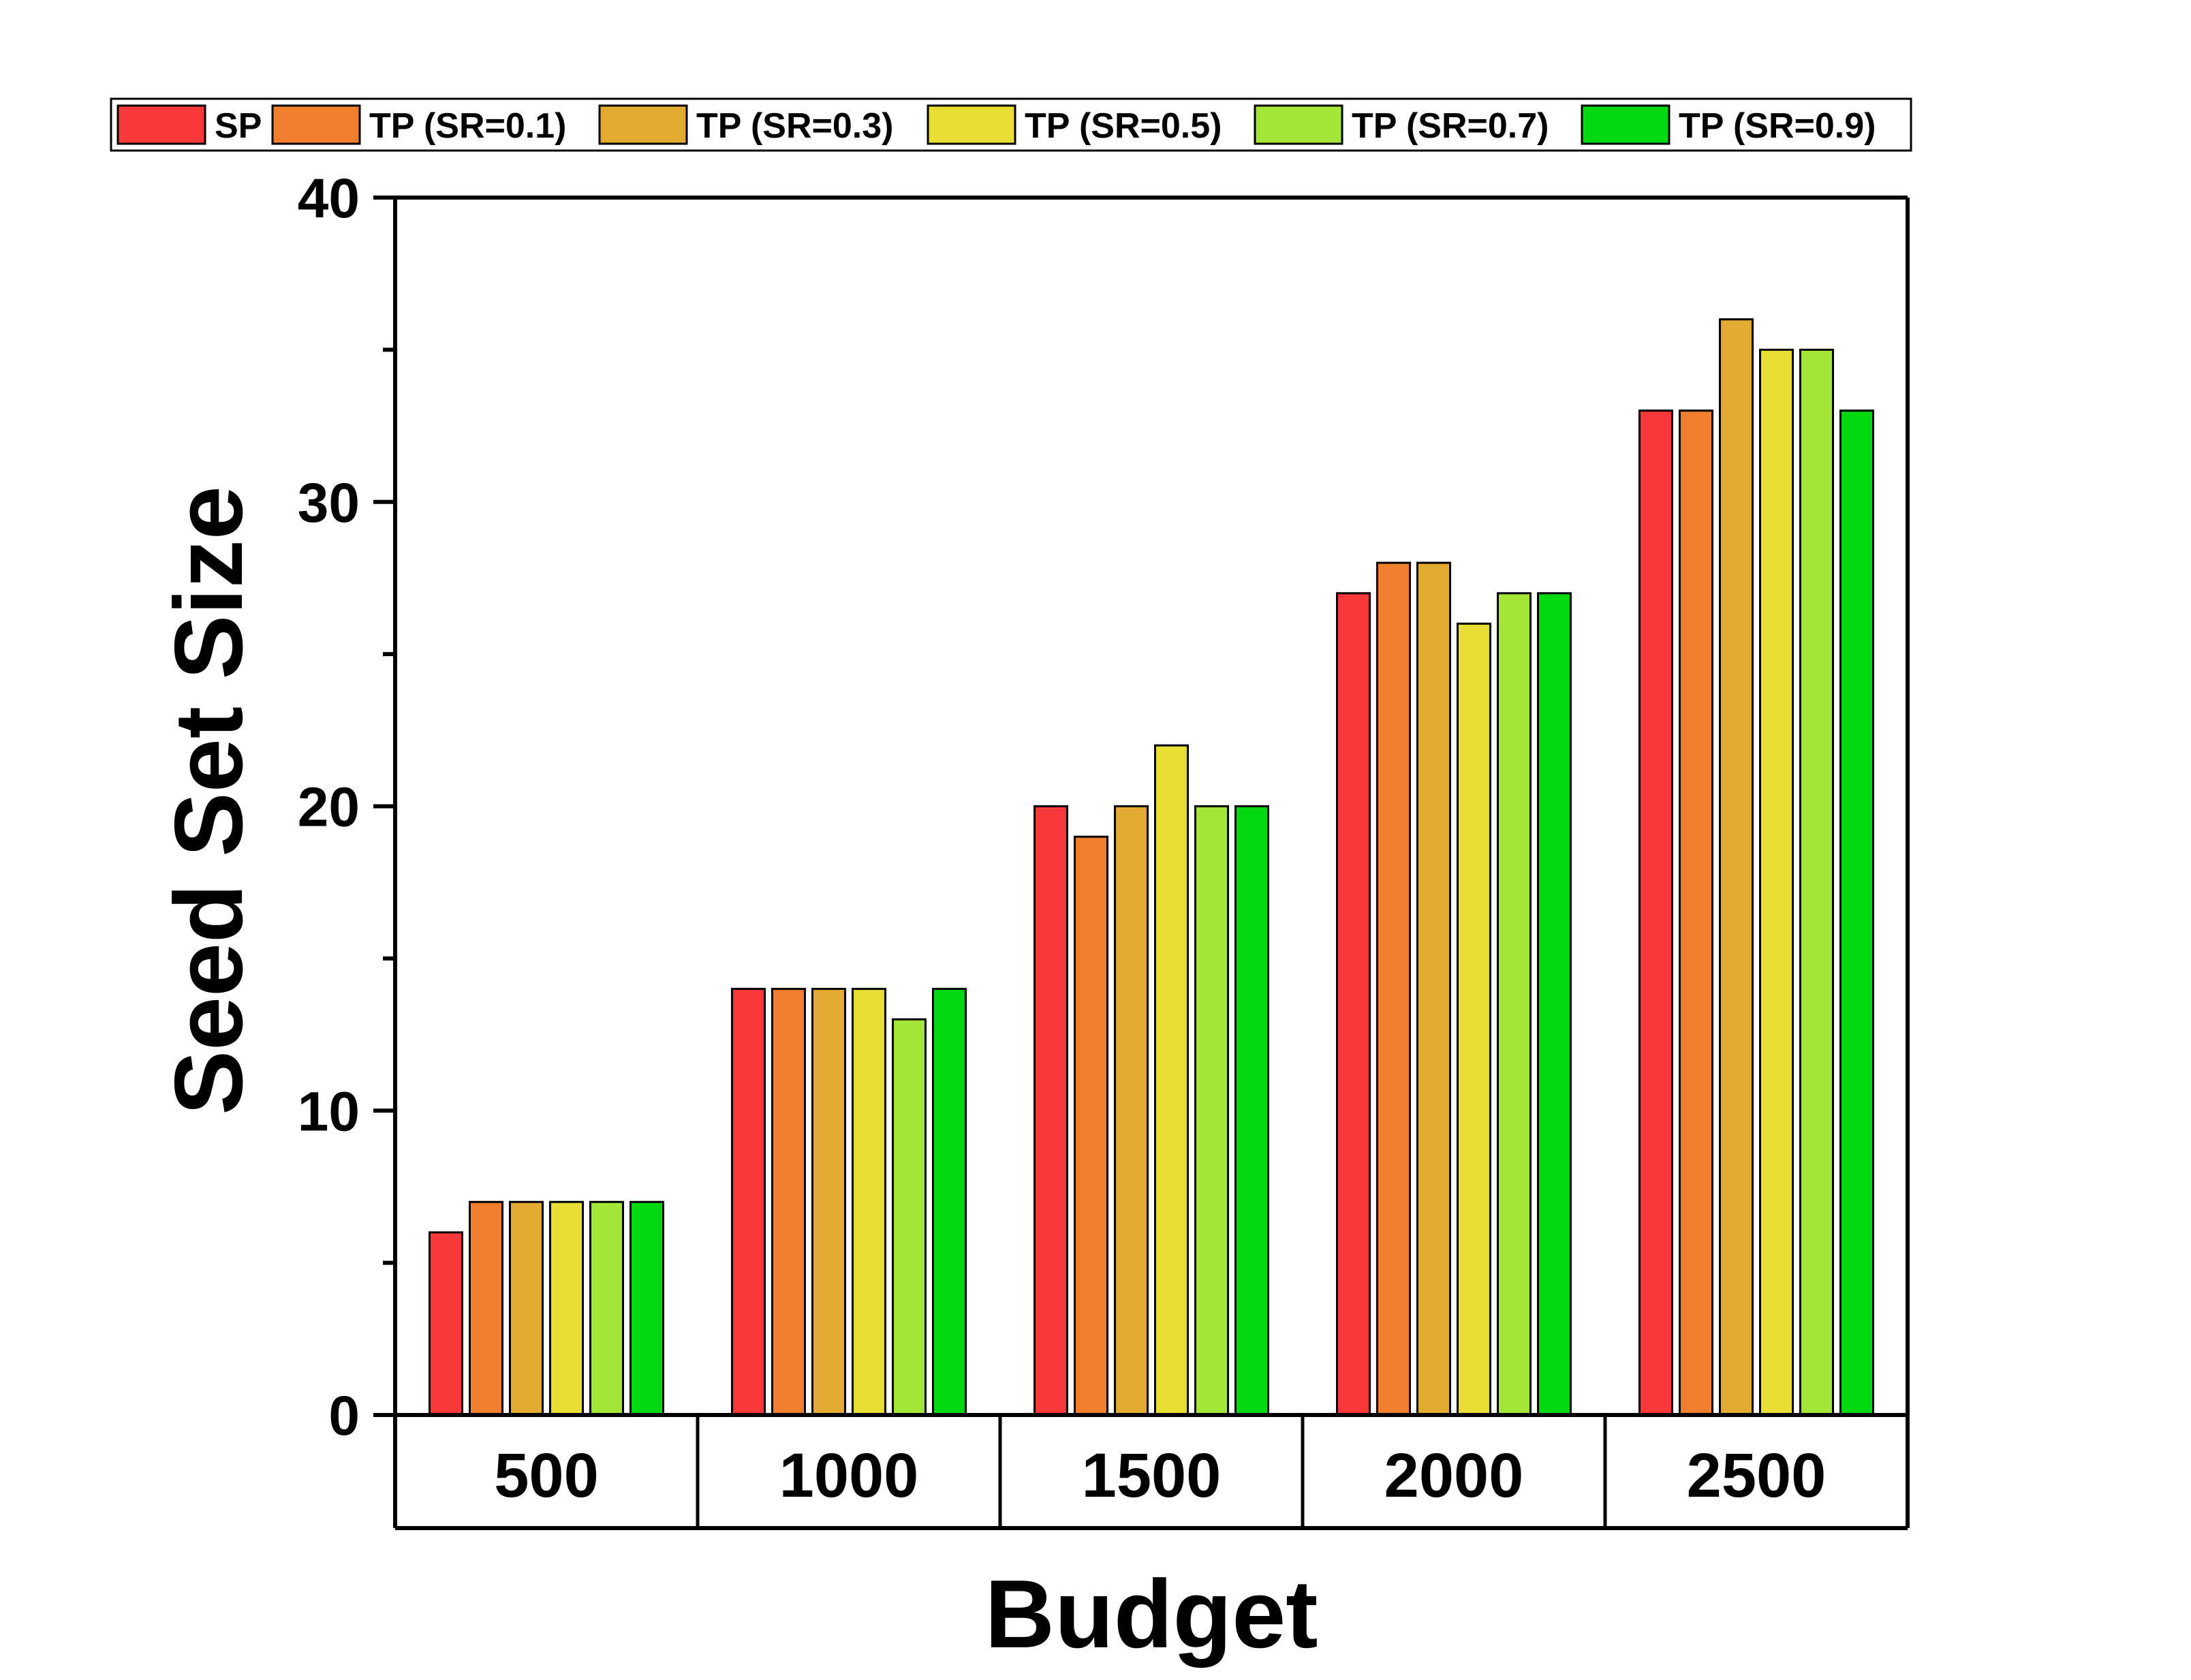 This screenshot has width=2191, height=1680. I want to click on legend-label: SP, so click(238, 126).